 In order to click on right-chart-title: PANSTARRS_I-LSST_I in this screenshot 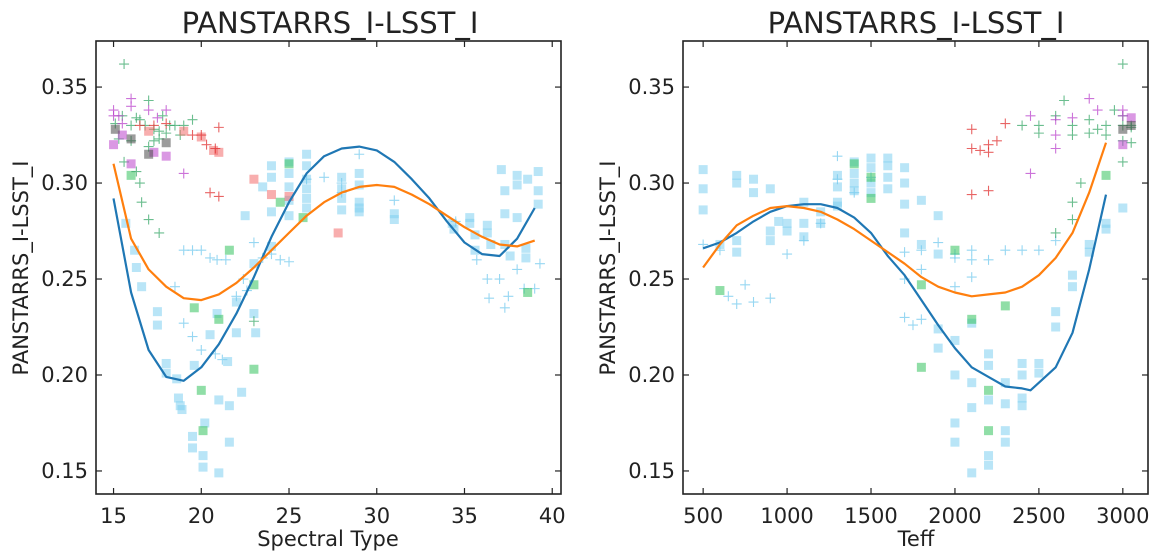, I will do `click(916, 23)`.